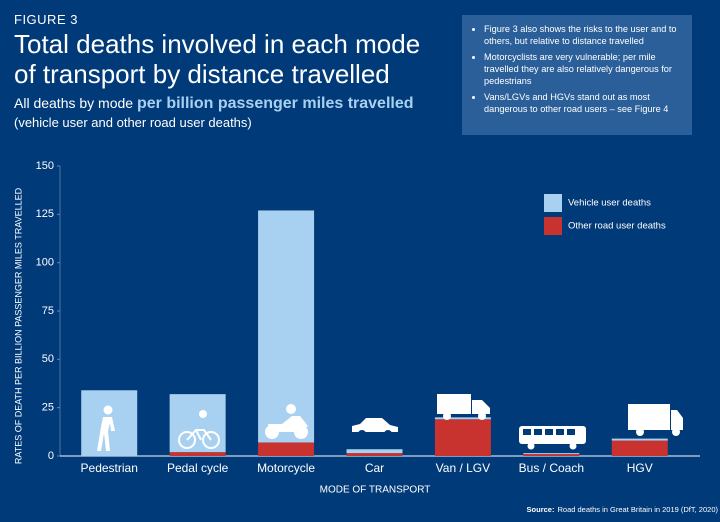 This screenshot has width=720, height=522. I want to click on x-tick-label: Car, so click(374, 468).